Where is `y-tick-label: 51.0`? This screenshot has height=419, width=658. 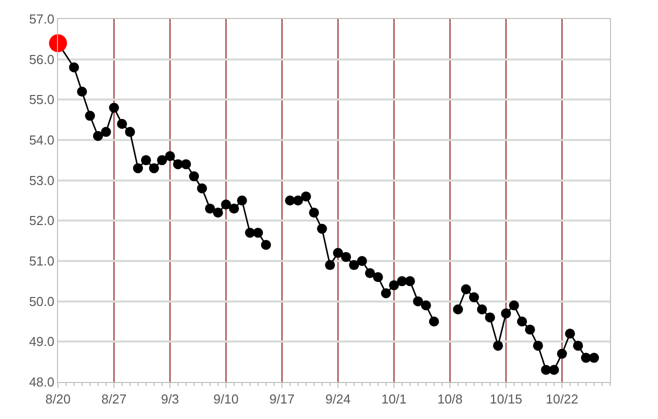 y-tick-label: 51.0 is located at coordinates (41, 261).